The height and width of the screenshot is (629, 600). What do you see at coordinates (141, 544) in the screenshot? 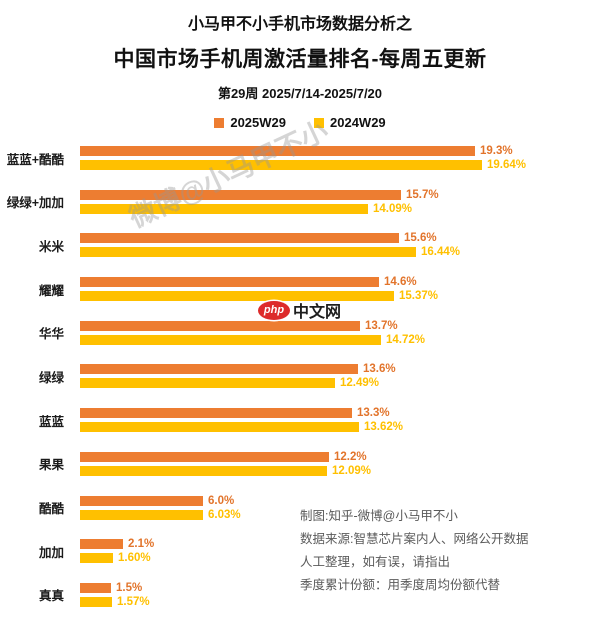
I see `value-label-2025w29: 2.1%` at bounding box center [141, 544].